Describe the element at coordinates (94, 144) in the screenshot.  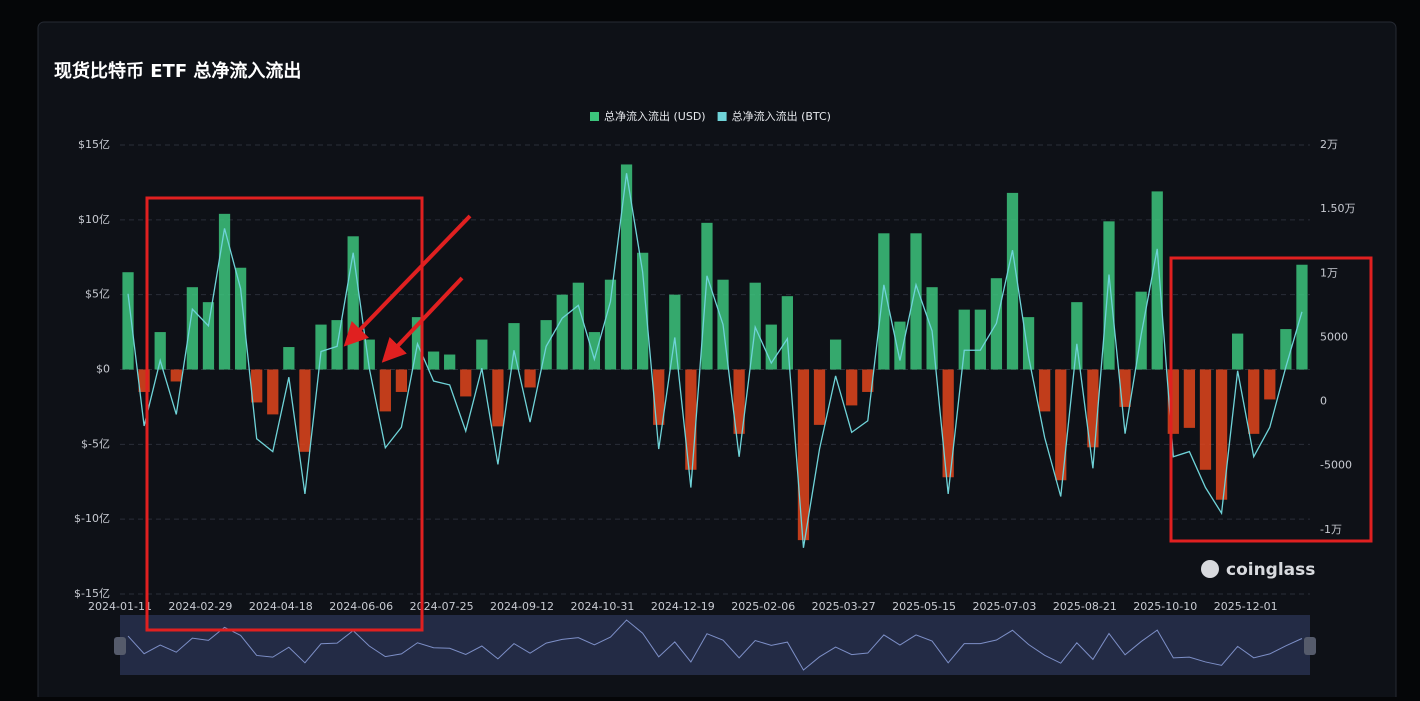
I see `y-tick-label: $15亿` at that location.